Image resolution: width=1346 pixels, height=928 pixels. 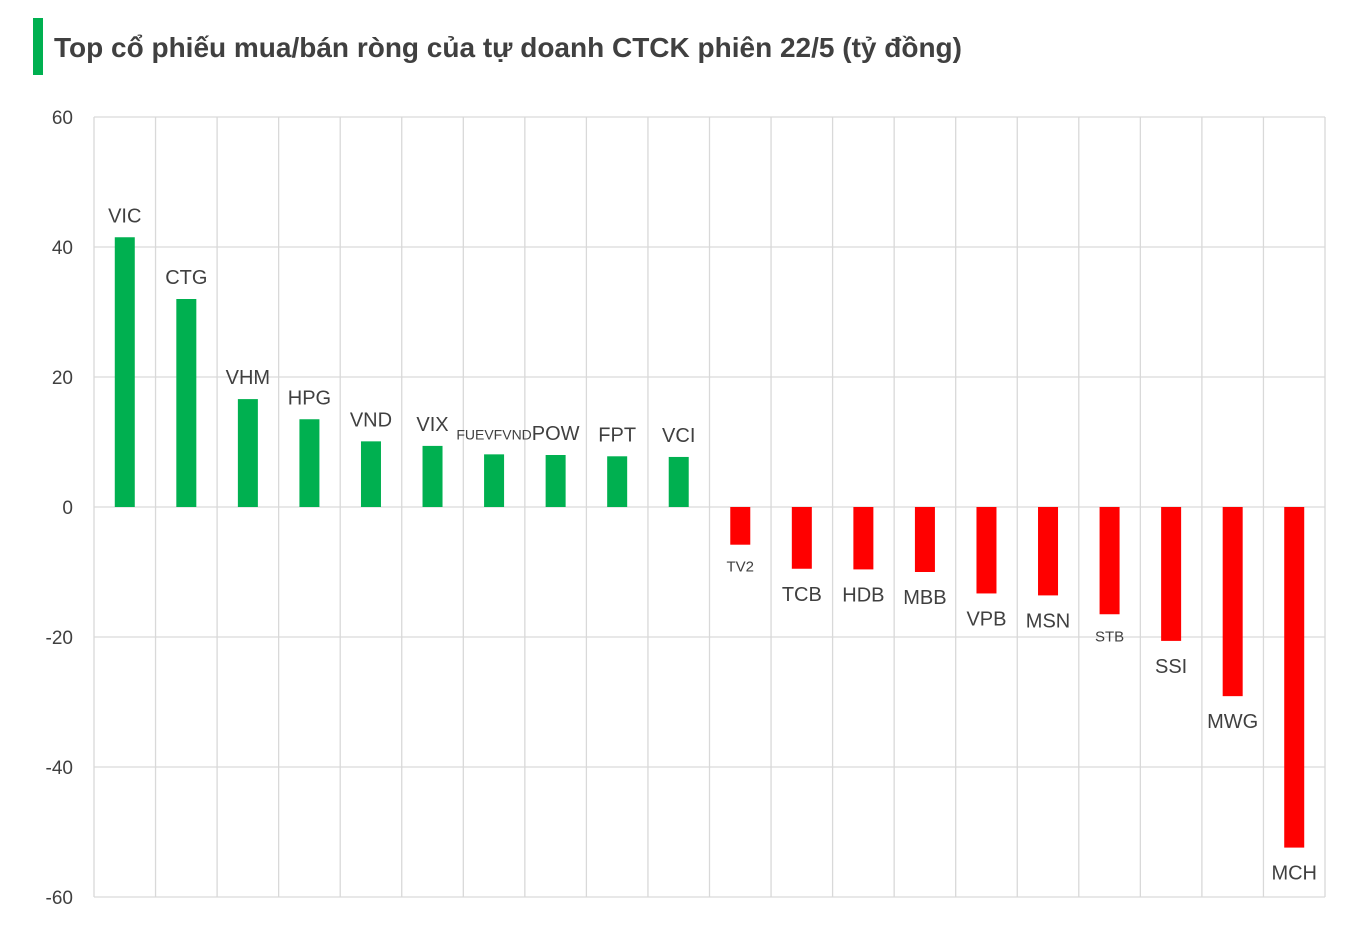 What do you see at coordinates (67, 508) in the screenshot?
I see `y-tick-label: 0` at bounding box center [67, 508].